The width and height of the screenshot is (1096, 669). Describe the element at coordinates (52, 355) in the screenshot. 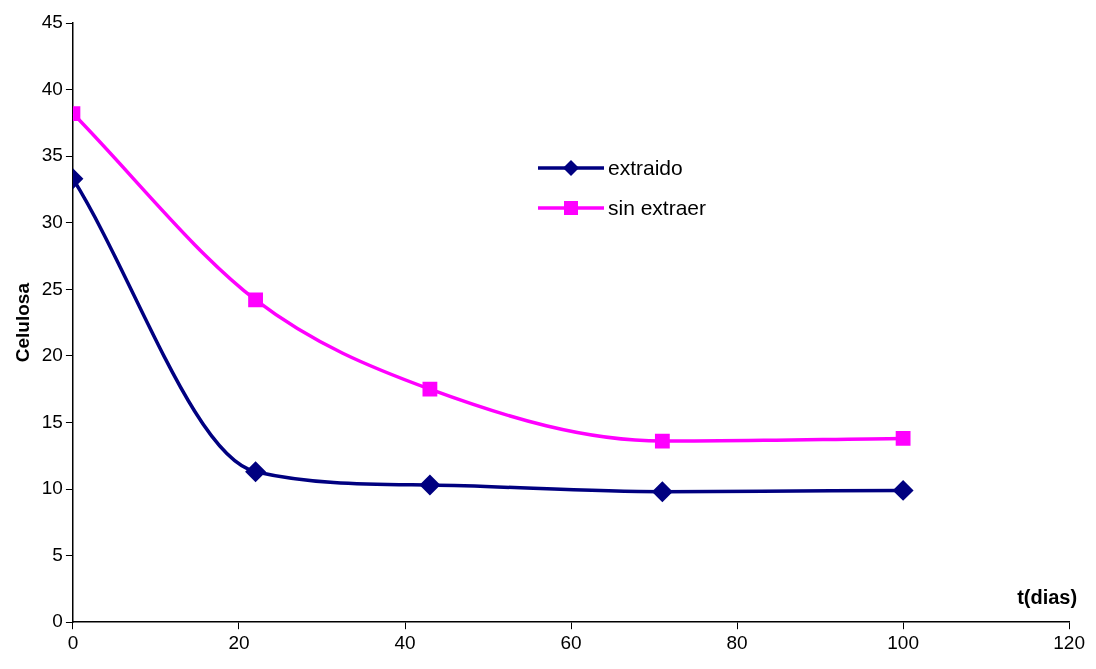

I see `y-tick-label: 20` at that location.